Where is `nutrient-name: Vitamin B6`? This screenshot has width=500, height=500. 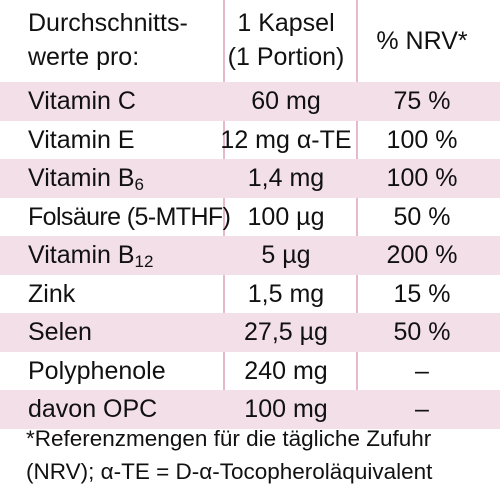 nutrient-name: Vitamin B6 is located at coordinates (86, 179).